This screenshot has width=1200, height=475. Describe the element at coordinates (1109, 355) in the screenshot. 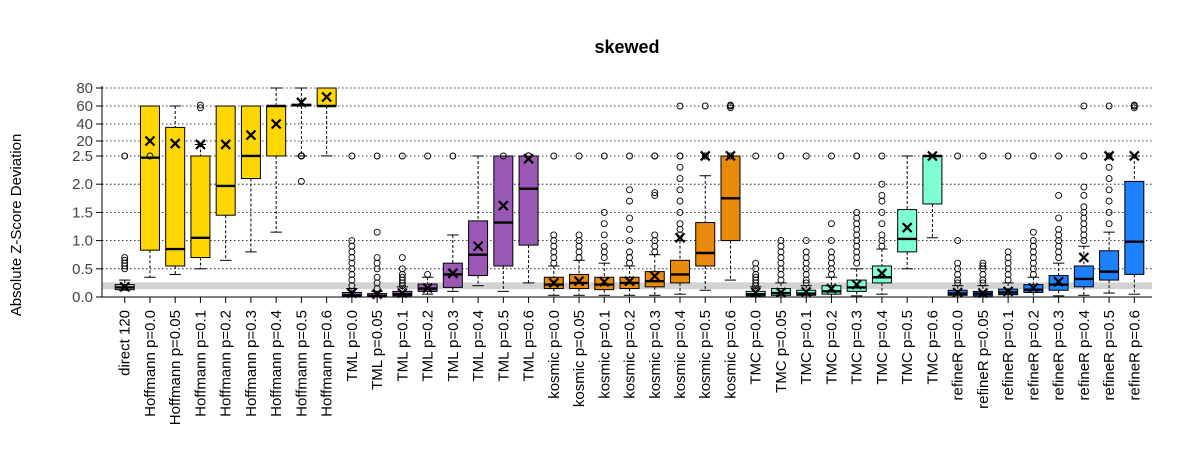

I see `x-tick-label: refineR p=0.5` at that location.